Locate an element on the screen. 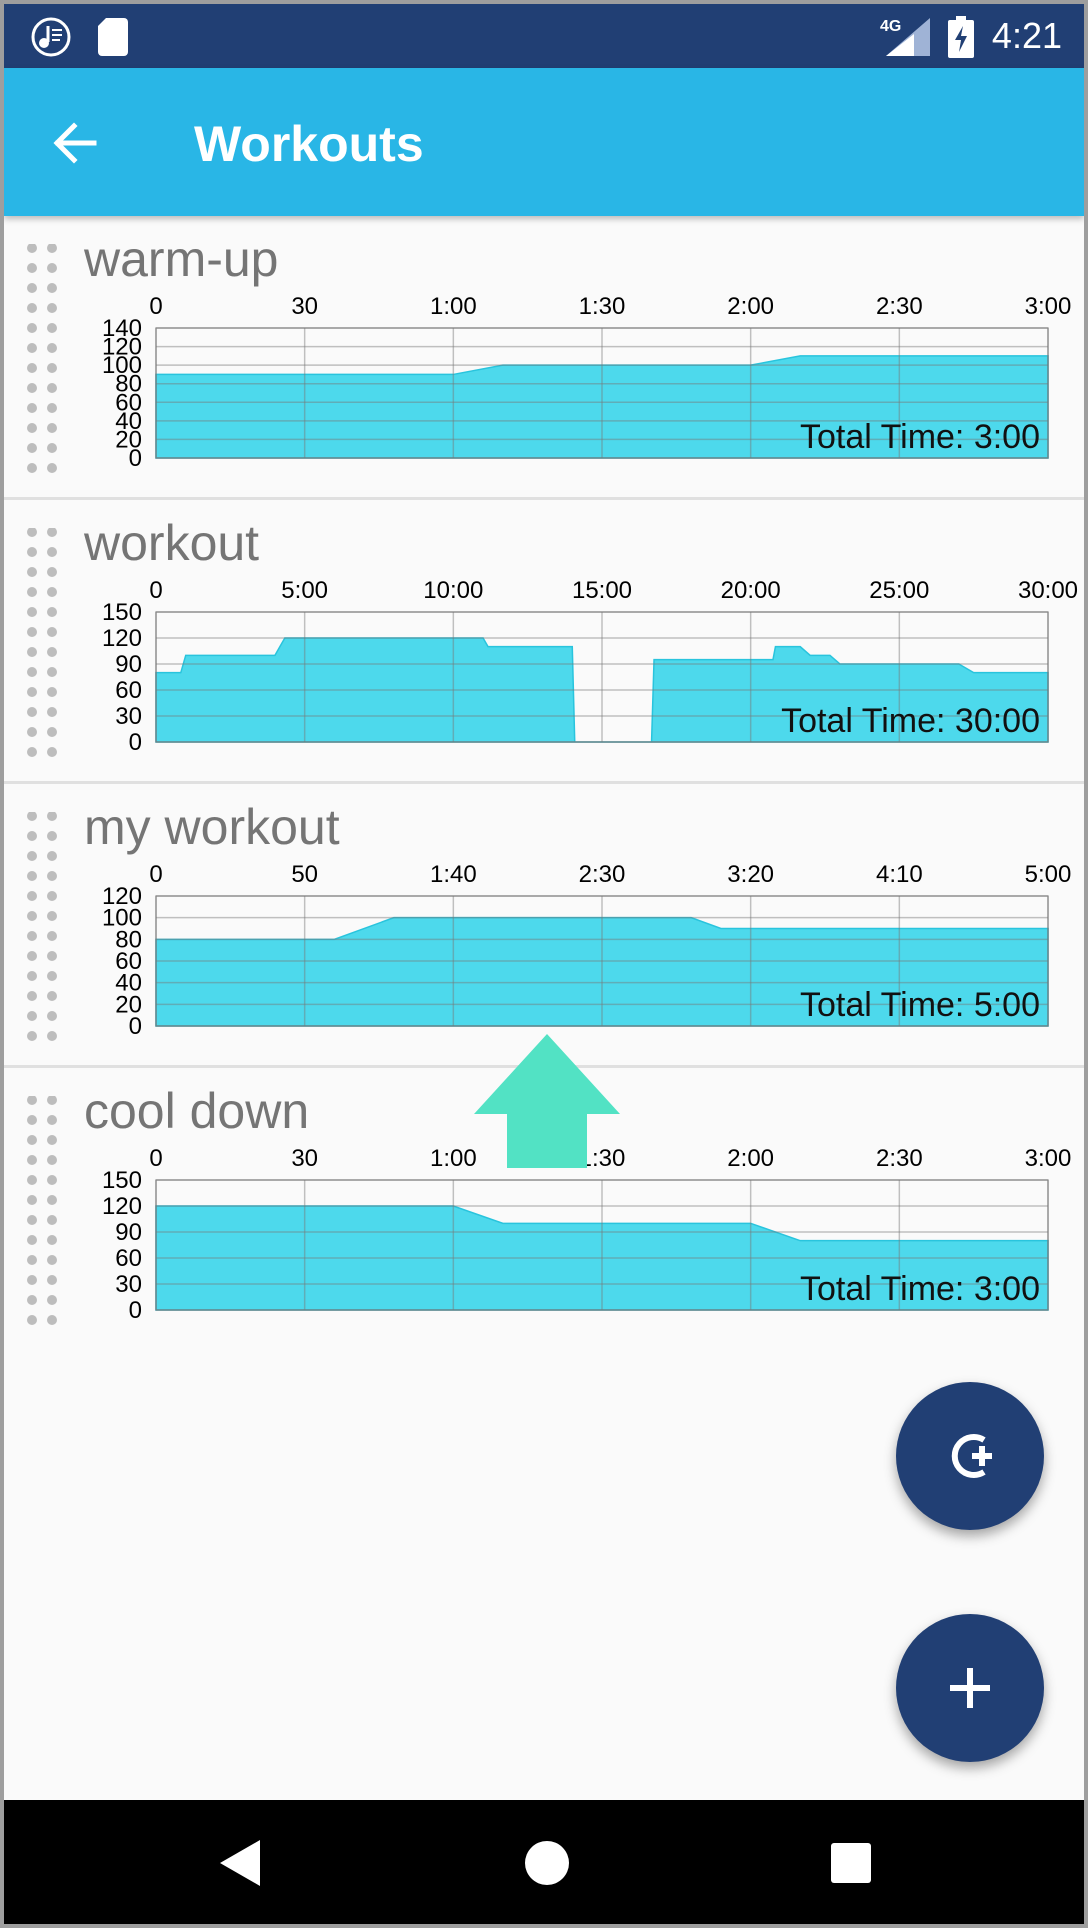 Image resolution: width=1088 pixels, height=1928 pixels. add-circle-fab is located at coordinates (970, 1456).